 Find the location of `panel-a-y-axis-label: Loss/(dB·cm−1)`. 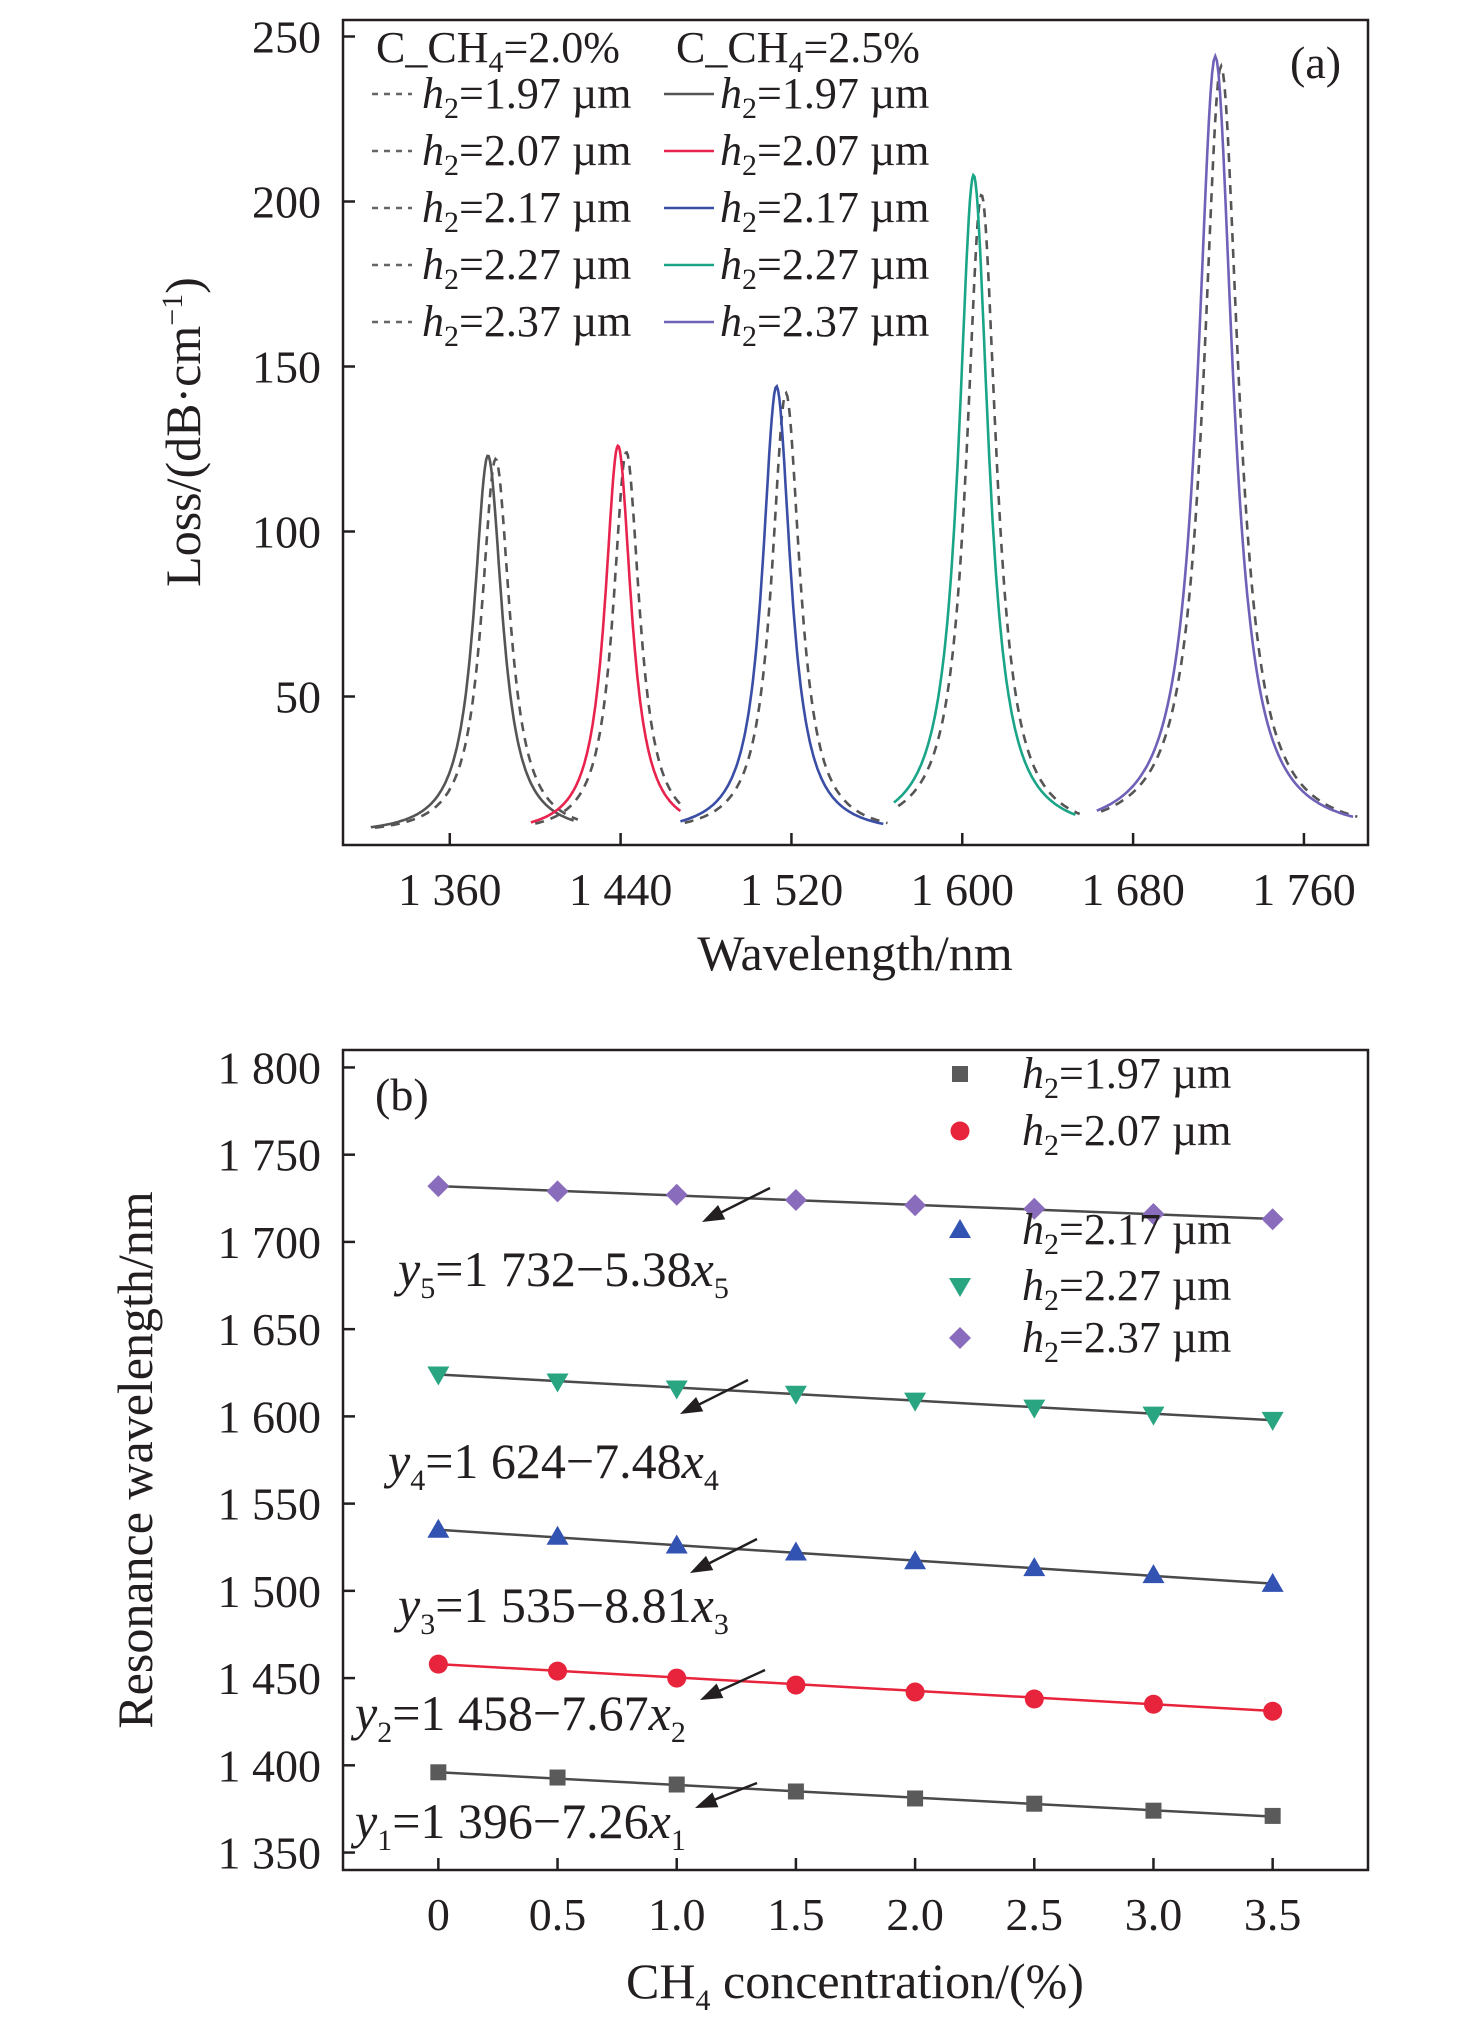

panel-a-y-axis-label: Loss/(dB·cm−1) is located at coordinates (183, 432).